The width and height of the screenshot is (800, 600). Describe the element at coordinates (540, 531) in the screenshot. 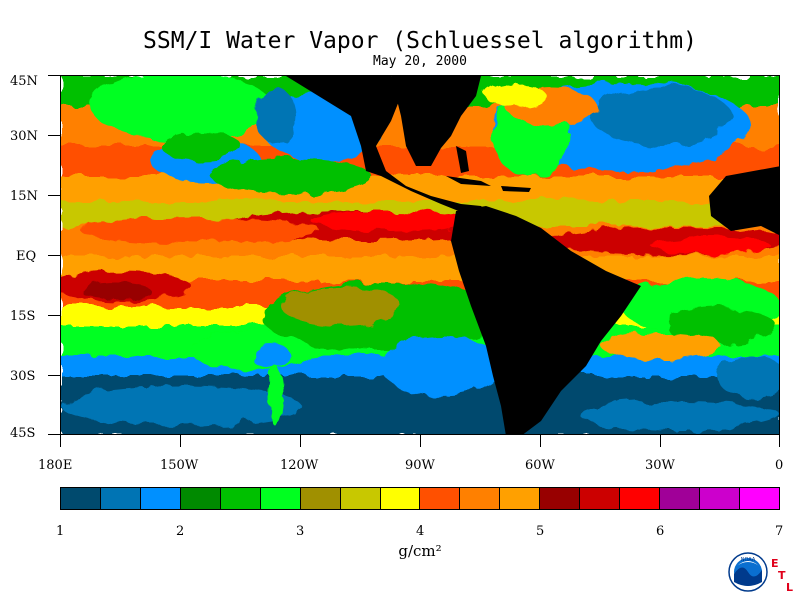

I see `colorbar-label-5: 5` at that location.